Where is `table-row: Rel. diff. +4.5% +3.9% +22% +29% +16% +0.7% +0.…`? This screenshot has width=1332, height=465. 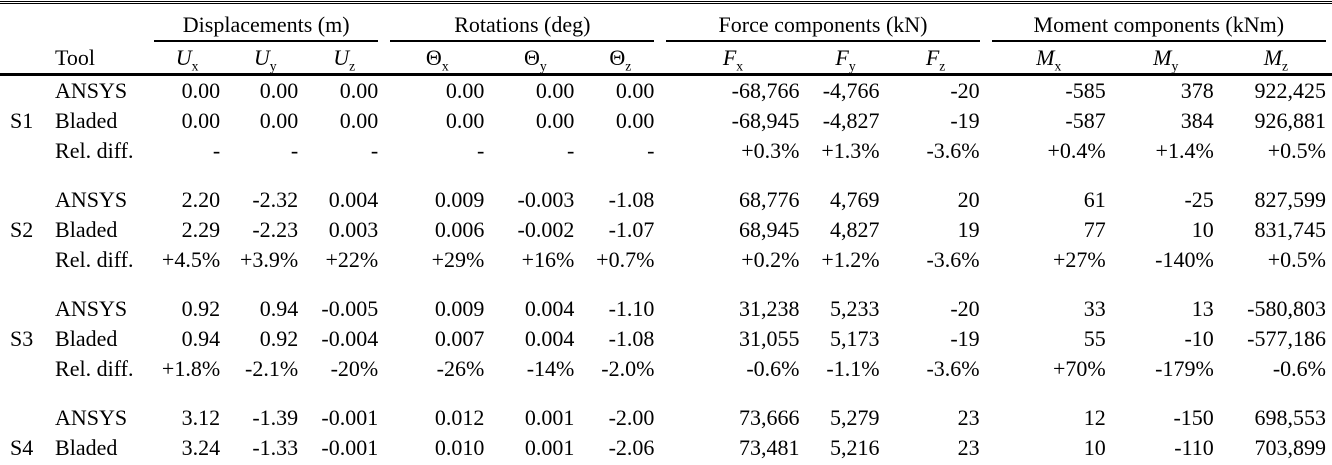 table-row: Rel. diff. +4.5% +3.9% +22% +29% +16% +0.7% +0.… is located at coordinates (666, 260).